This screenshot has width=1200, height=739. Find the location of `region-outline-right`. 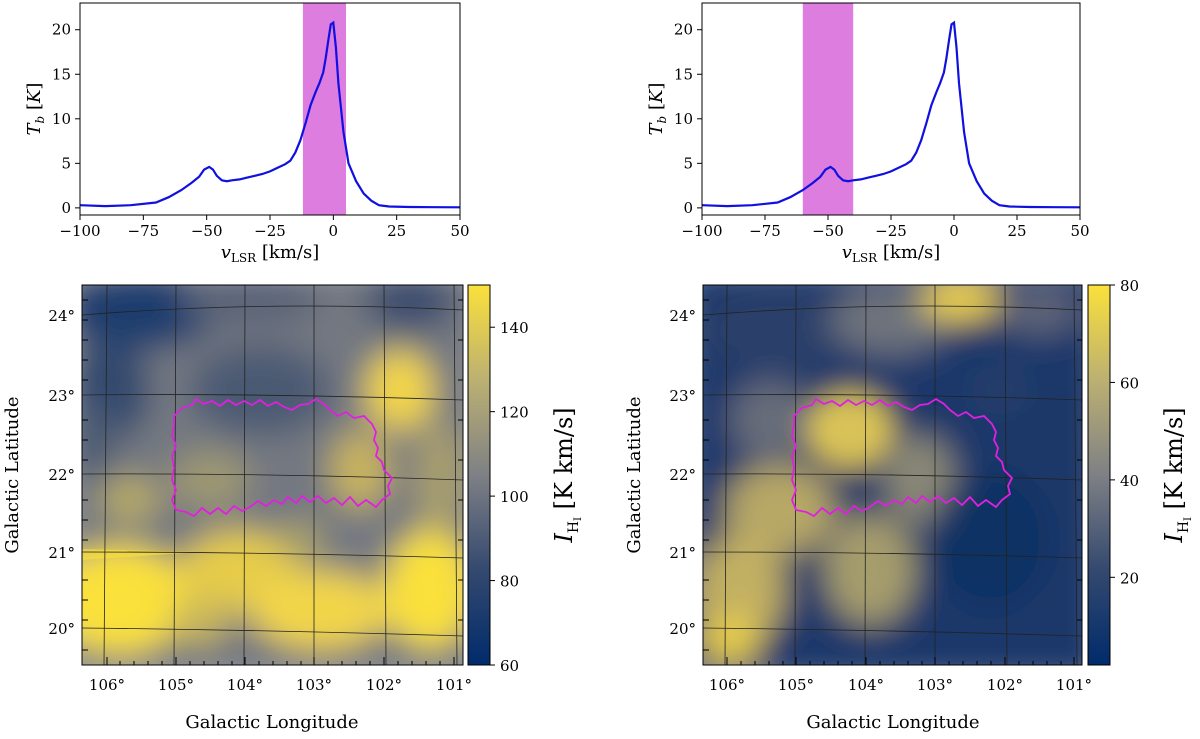

region-outline-right is located at coordinates (902, 457).